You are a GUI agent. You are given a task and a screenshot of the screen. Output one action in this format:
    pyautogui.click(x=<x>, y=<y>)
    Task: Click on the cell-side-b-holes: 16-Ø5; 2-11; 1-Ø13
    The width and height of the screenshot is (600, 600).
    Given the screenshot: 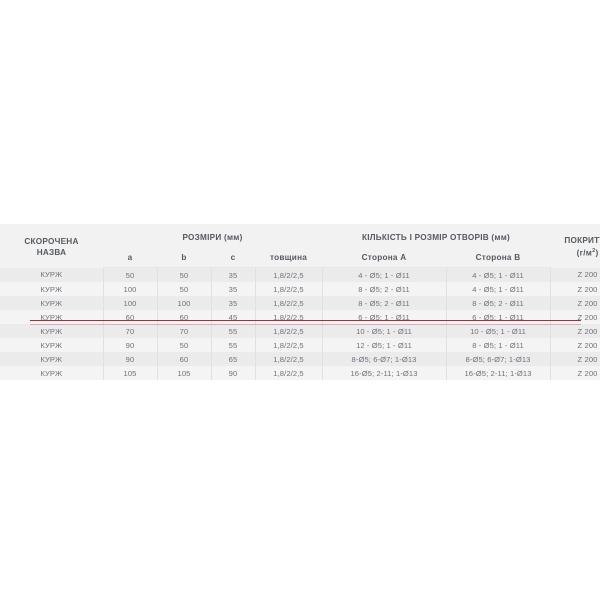 What is the action you would take?
    pyautogui.click(x=498, y=373)
    